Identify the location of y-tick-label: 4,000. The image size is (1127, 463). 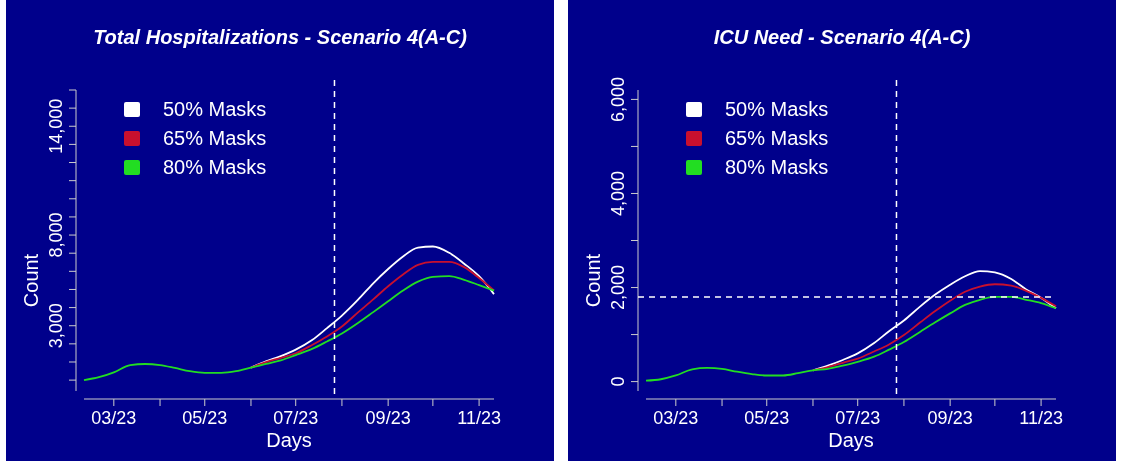
(618, 193).